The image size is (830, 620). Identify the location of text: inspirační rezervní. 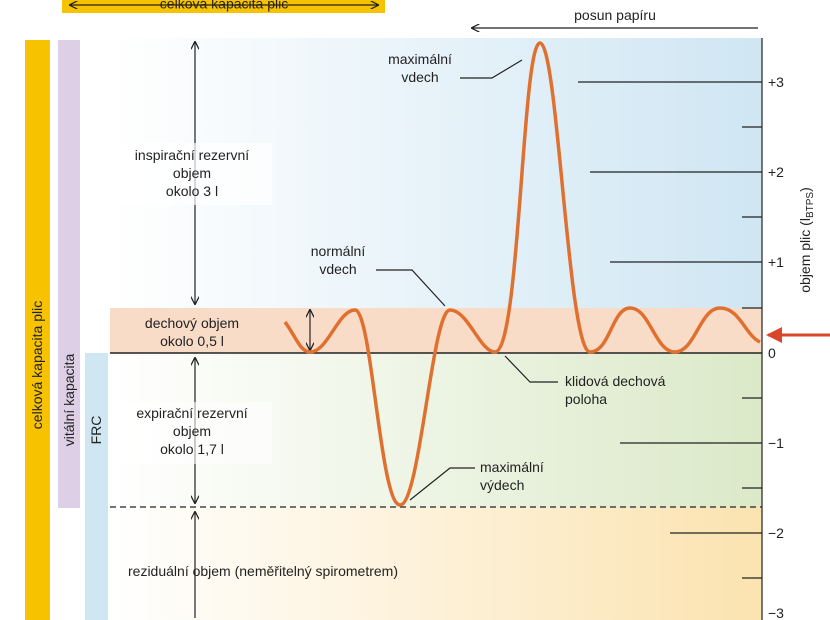
(192, 155).